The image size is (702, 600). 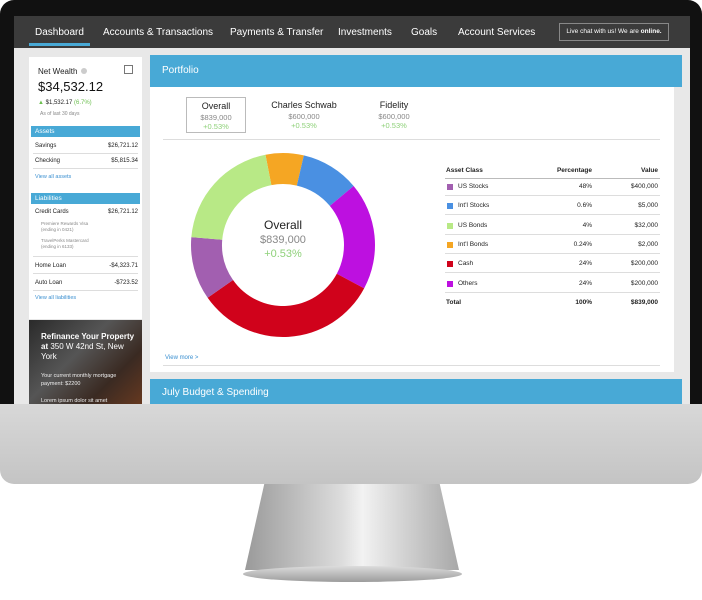 What do you see at coordinates (82, 351) in the screenshot?
I see `ad-address: 350 W 42nd St, New York` at bounding box center [82, 351].